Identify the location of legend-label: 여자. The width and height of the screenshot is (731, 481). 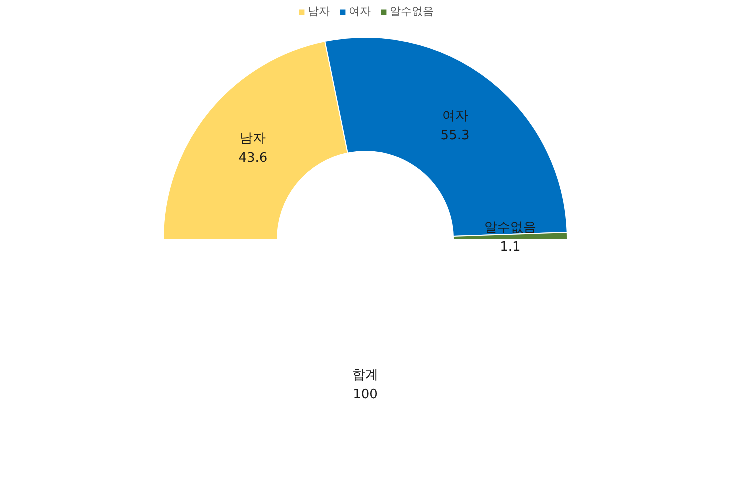
(360, 11).